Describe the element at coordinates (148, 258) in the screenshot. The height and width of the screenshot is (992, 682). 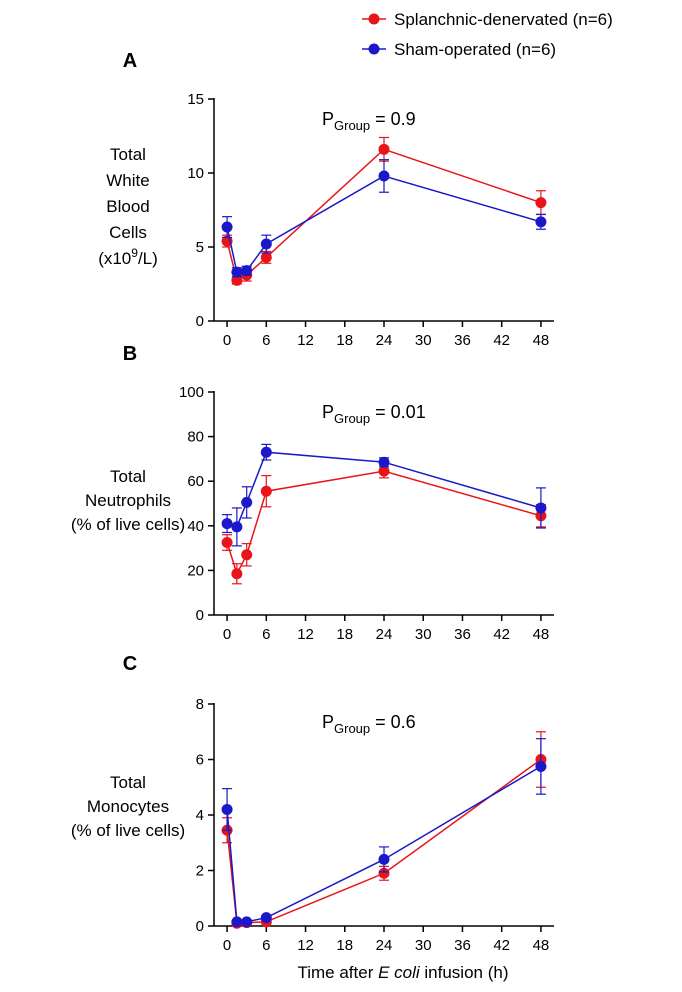
I see `panel-a-y-axis-label-line: /L)` at that location.